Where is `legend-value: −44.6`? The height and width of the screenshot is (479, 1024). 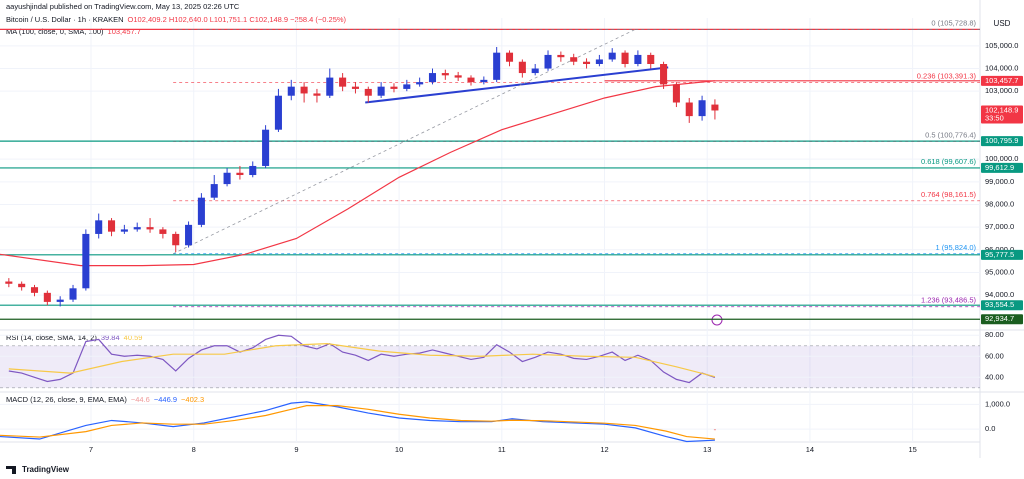
legend-value: −44.6 is located at coordinates (140, 399).